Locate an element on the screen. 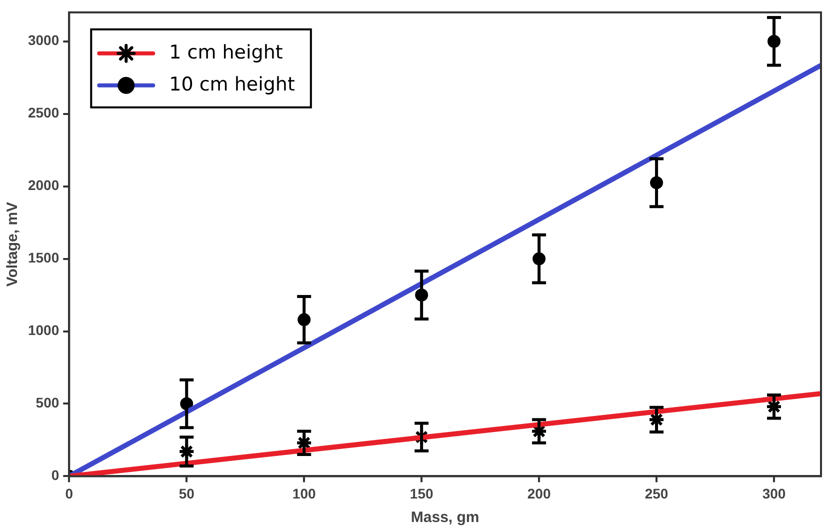 The image size is (831, 529). point is located at coordinates (187, 451).